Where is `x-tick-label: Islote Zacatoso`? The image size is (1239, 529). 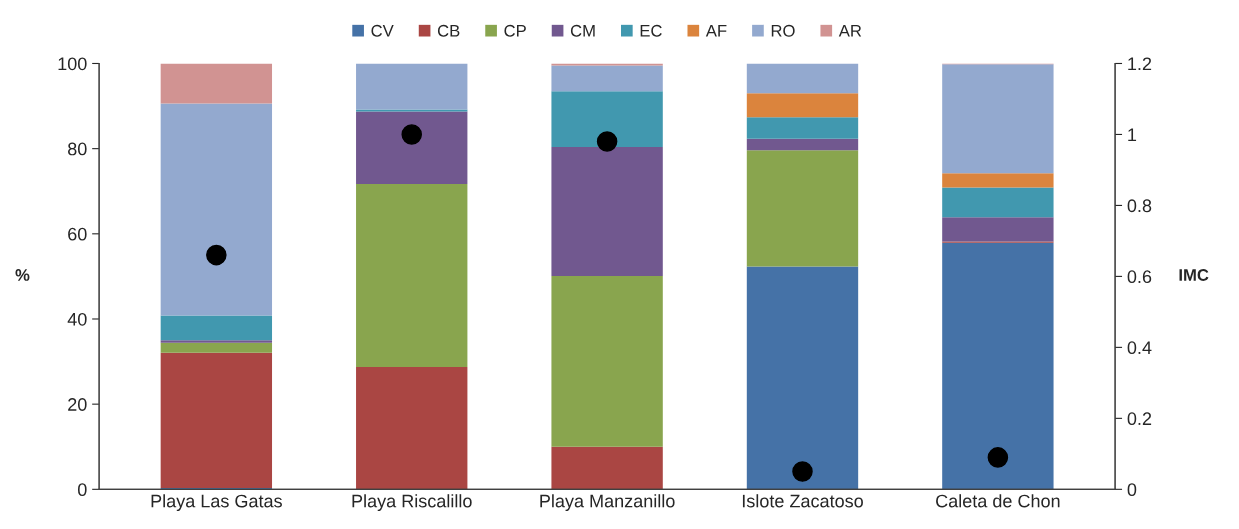 x-tick-label: Islote Zacatoso is located at coordinates (802, 501).